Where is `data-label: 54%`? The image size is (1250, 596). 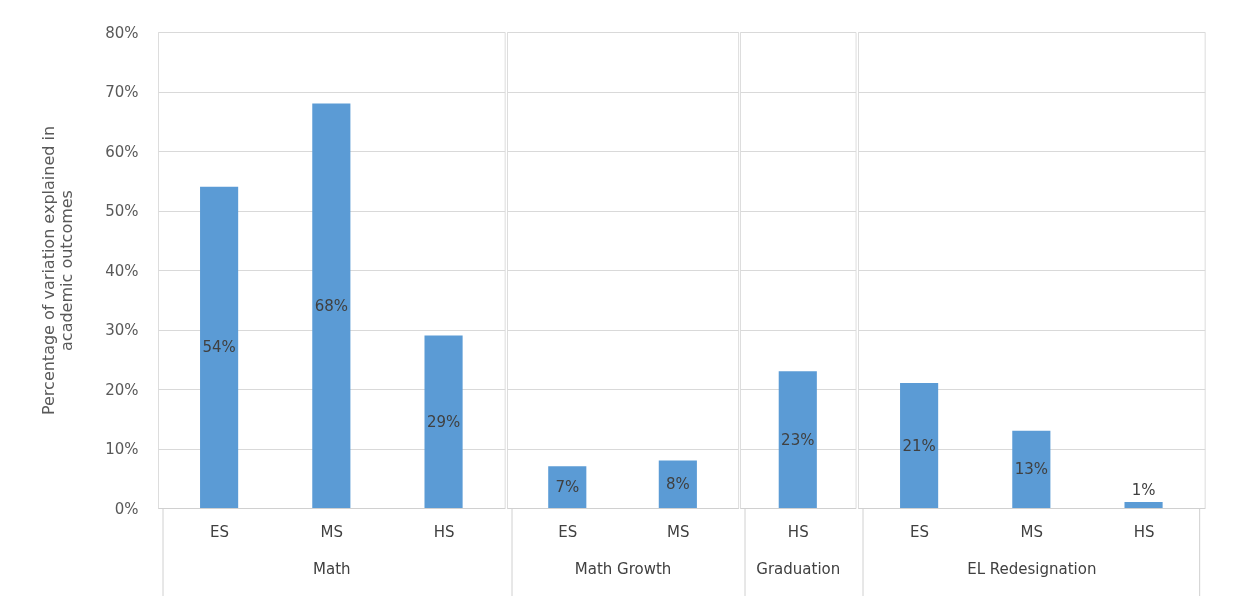
data-label: 54% is located at coordinates (219, 347).